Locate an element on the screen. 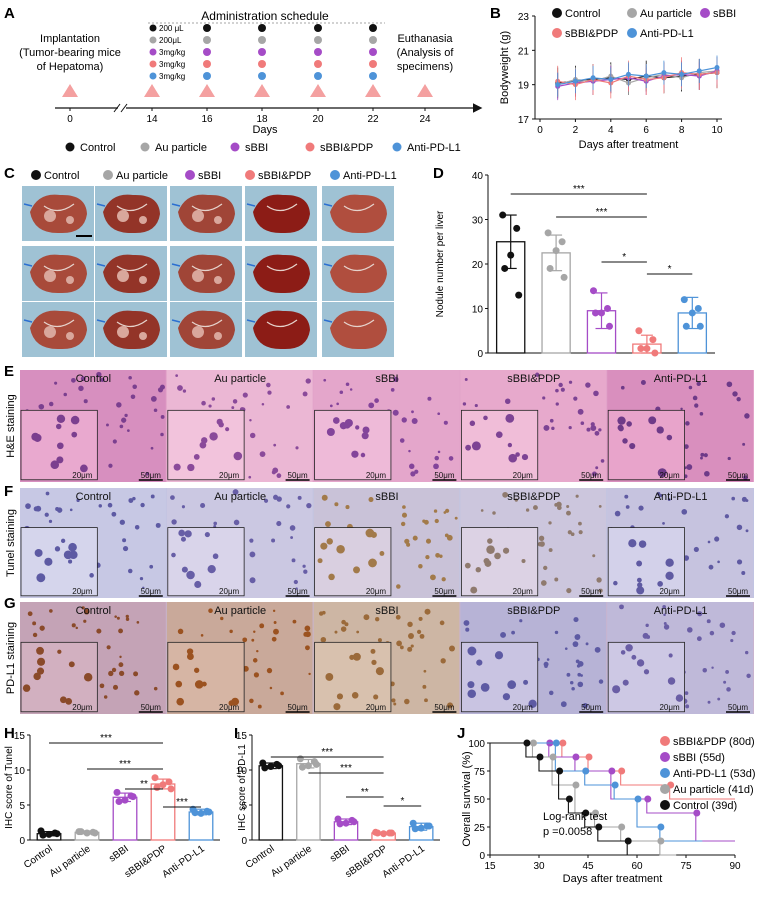  y-axis-label: IHC score of PD-L1 is located at coordinates (242, 787).